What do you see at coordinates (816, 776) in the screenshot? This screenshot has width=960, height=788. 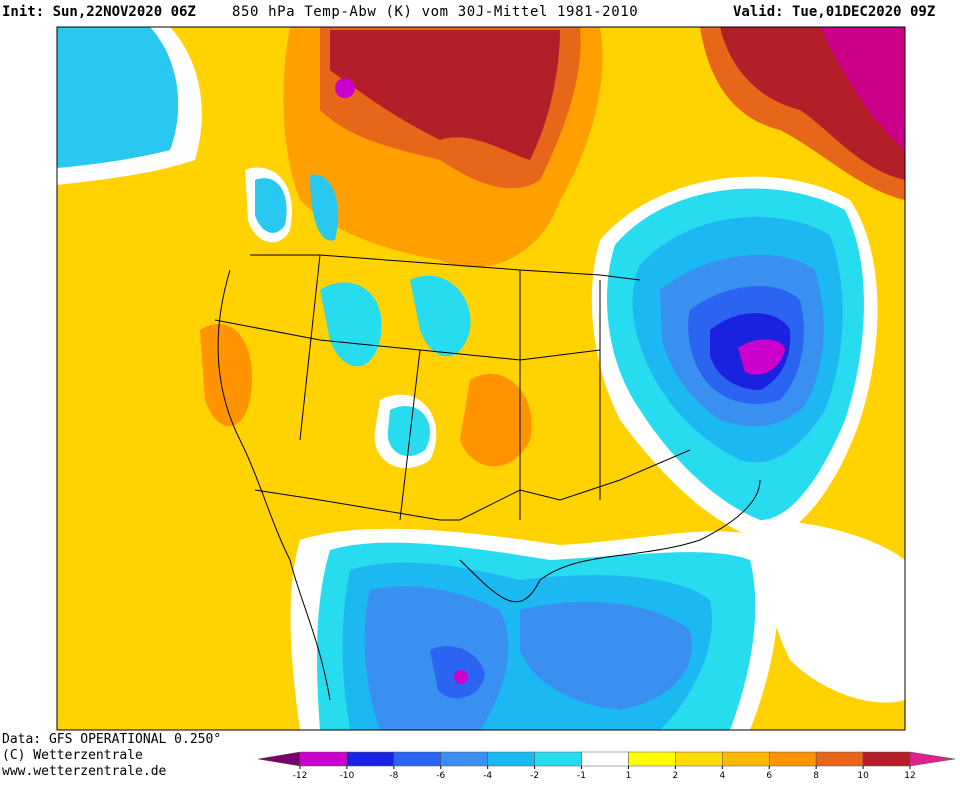 I see `legend-tick-label: 8` at bounding box center [816, 776].